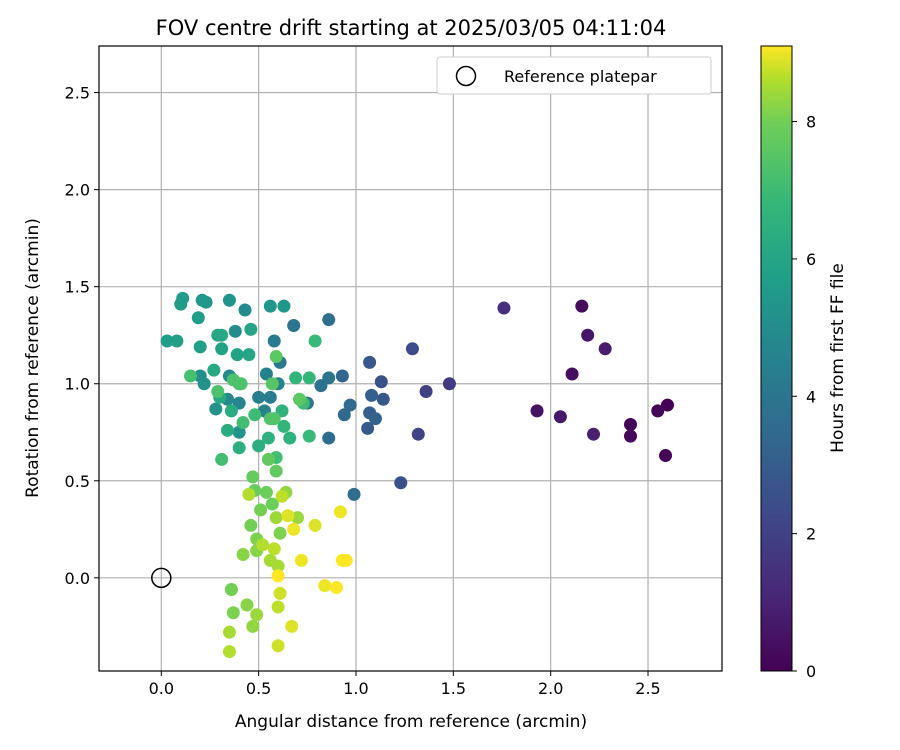  Describe the element at coordinates (811, 671) in the screenshot. I see `colorbar-tick-label: 0` at that location.